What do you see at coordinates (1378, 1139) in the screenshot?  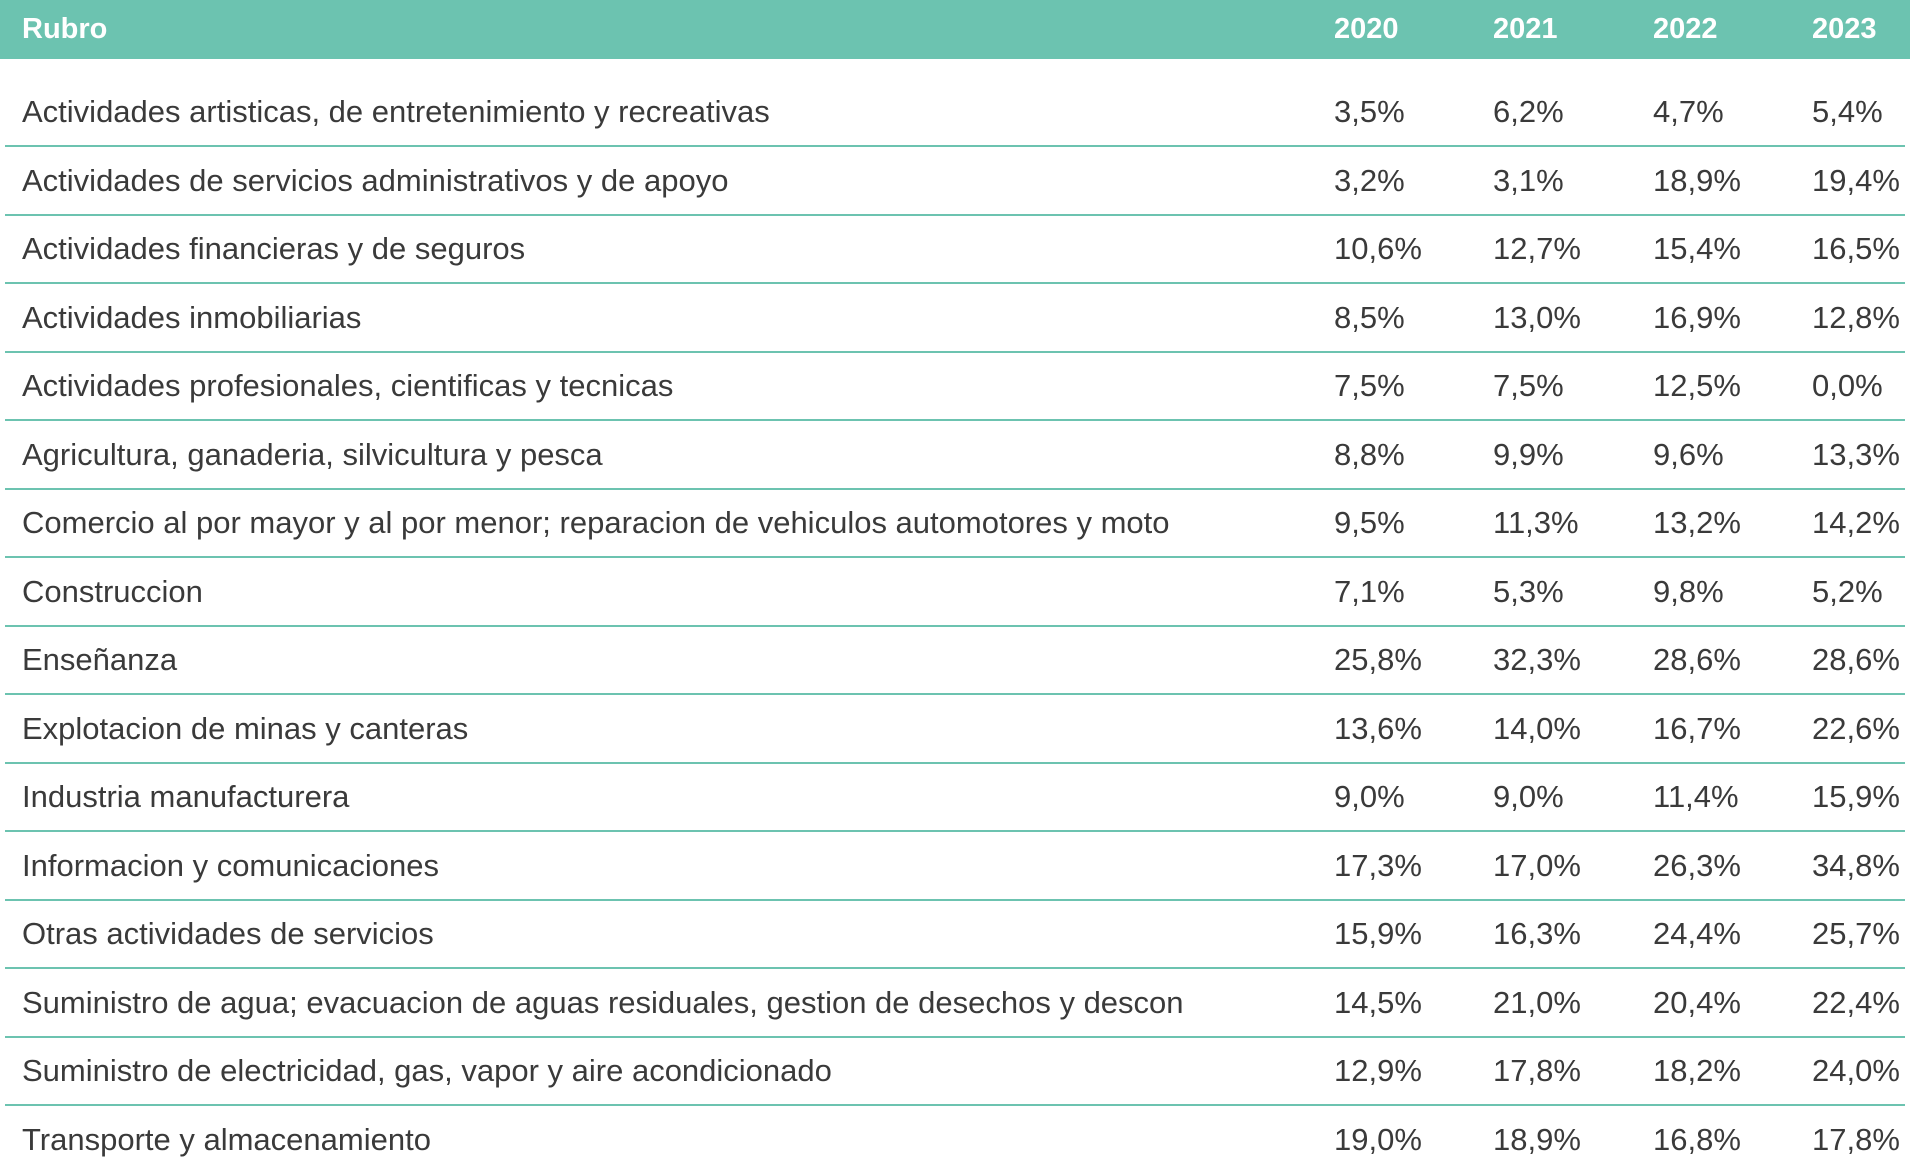 I see `cell: 19,0%` at bounding box center [1378, 1139].